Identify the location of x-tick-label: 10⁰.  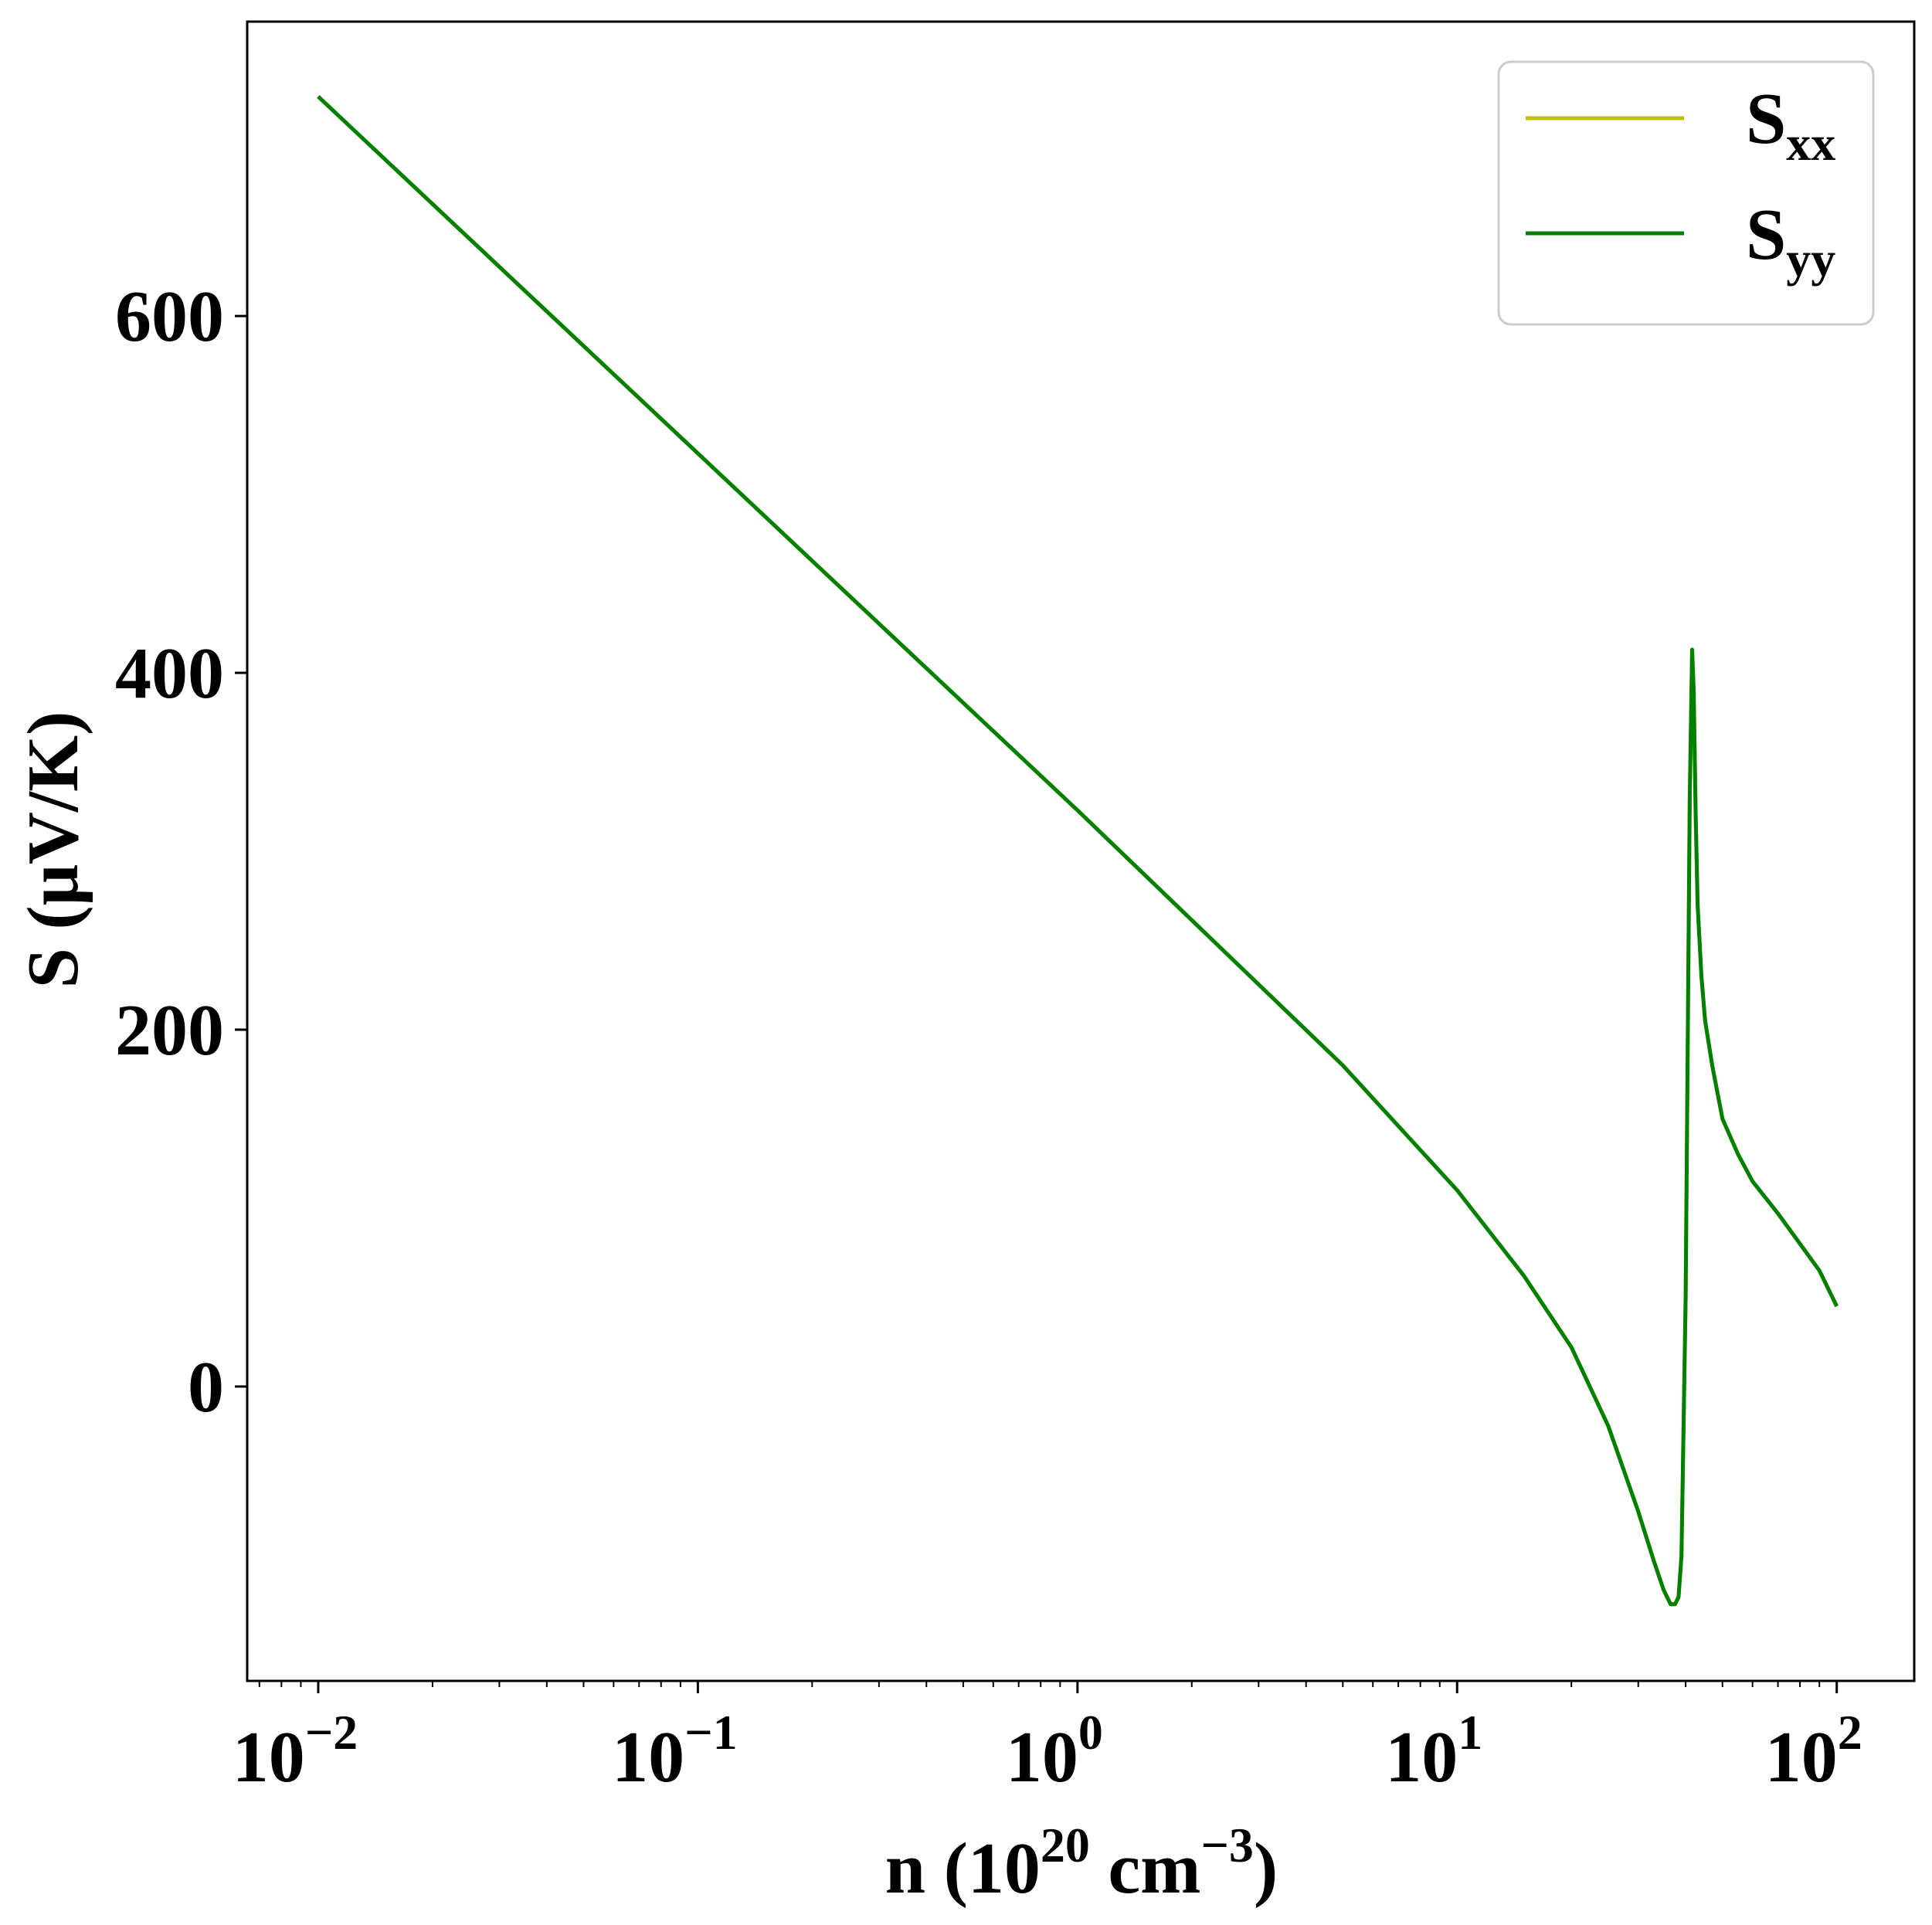
(1054, 1751).